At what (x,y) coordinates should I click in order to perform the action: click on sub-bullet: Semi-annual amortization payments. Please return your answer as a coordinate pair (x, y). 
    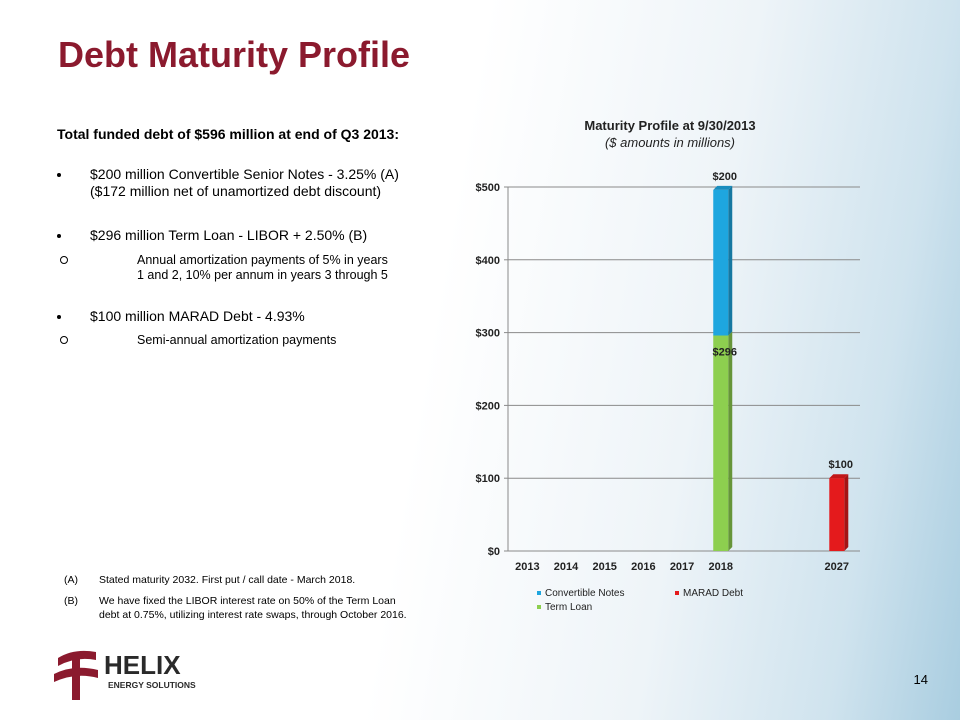
    Looking at the image, I should click on (196, 340).